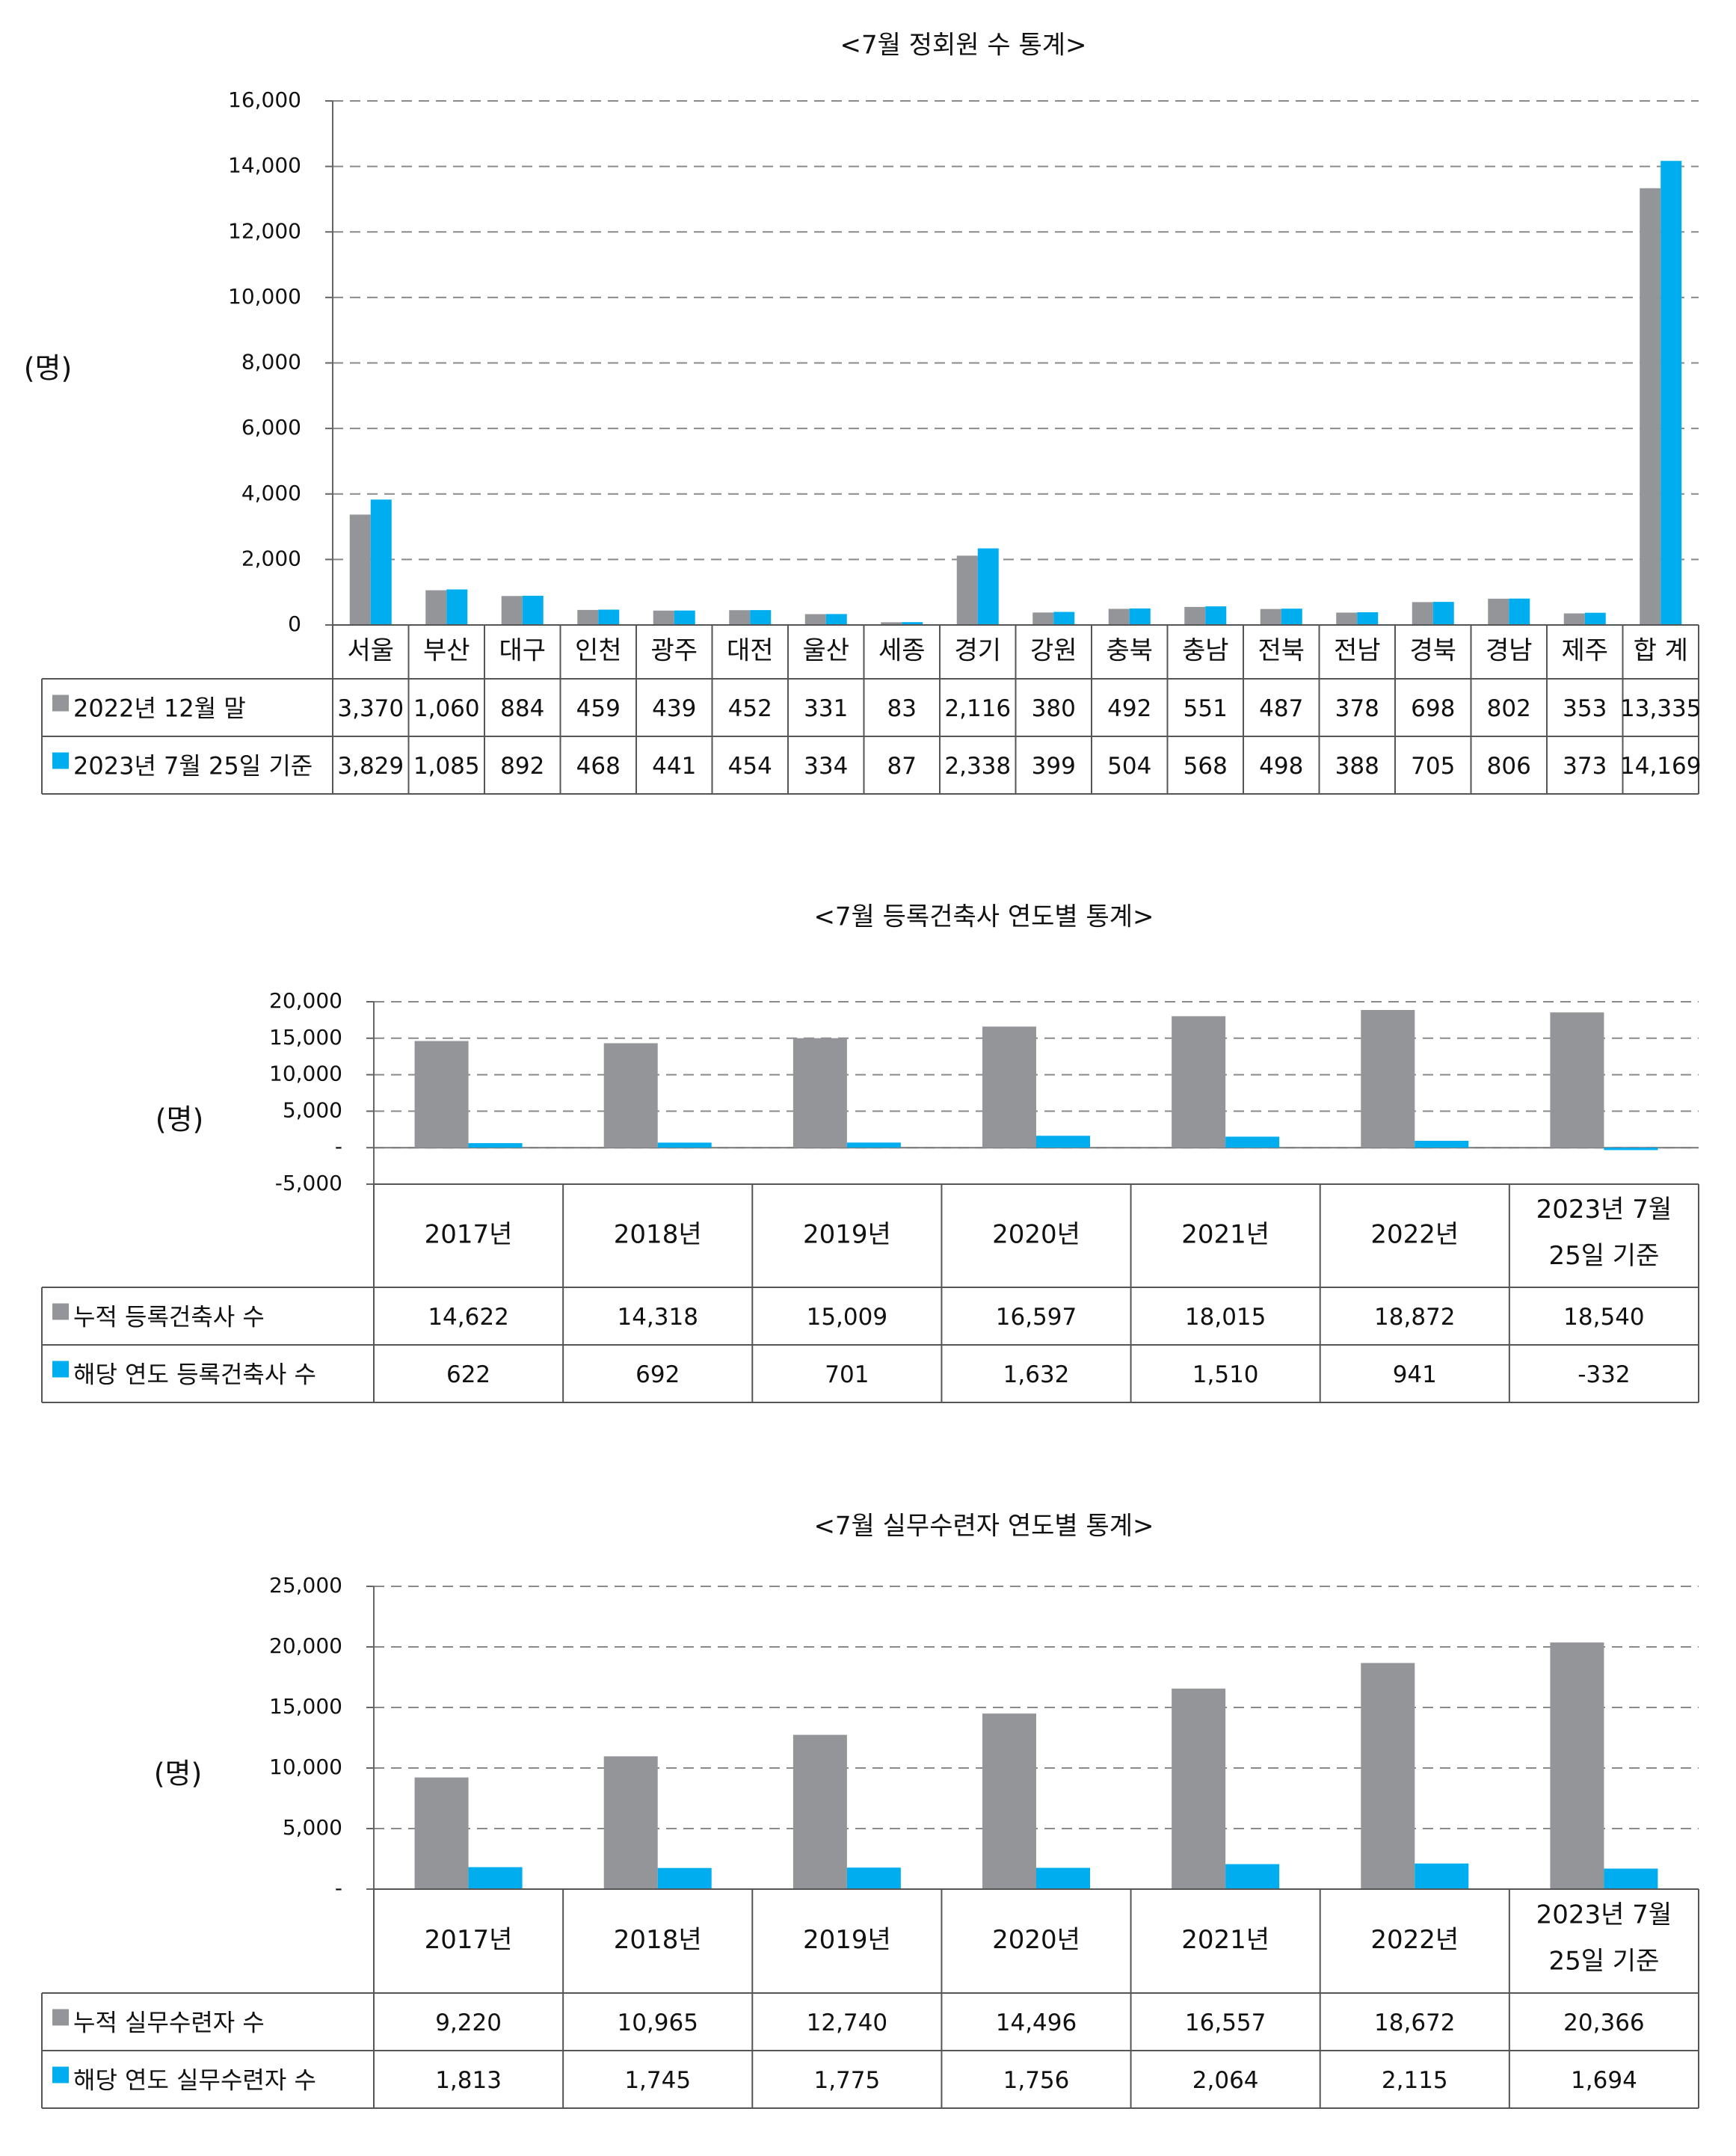  Describe the element at coordinates (193, 766) in the screenshot. I see `series-name: 2023년 7월 25일 기준` at that location.